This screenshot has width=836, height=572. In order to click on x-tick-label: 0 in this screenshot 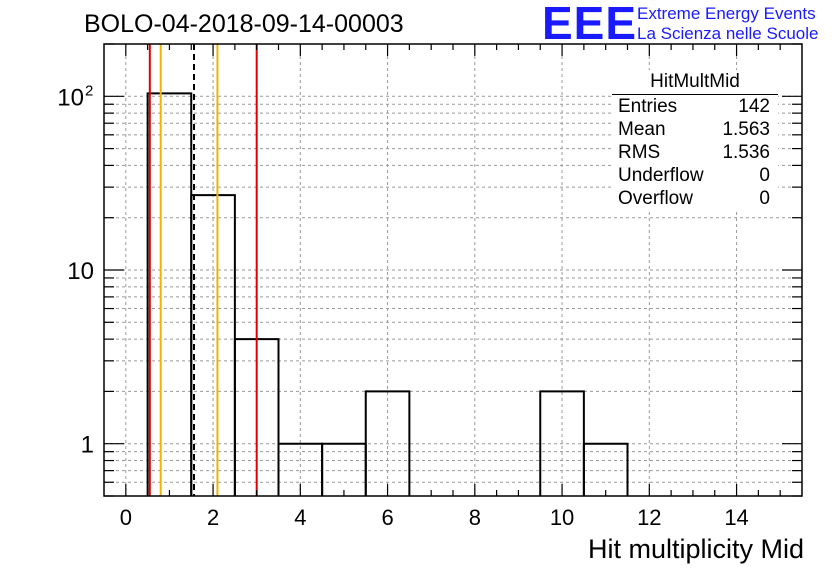, I will do `click(126, 517)`.